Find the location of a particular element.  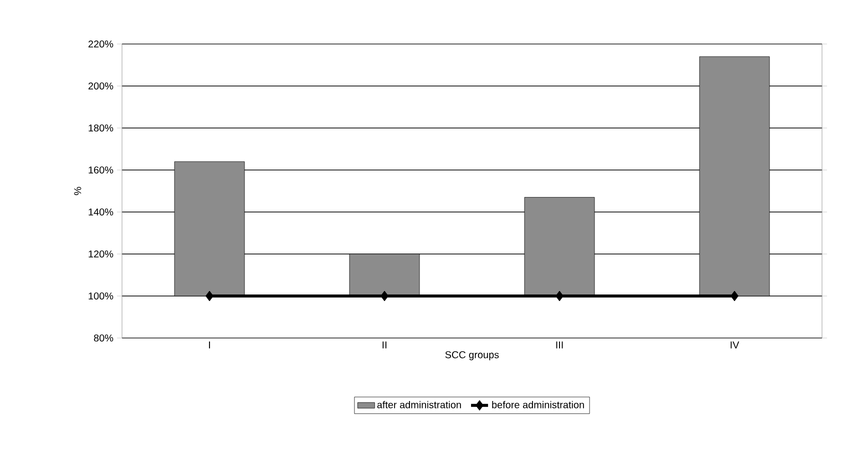

y-tick-label: 180% is located at coordinates (101, 128).